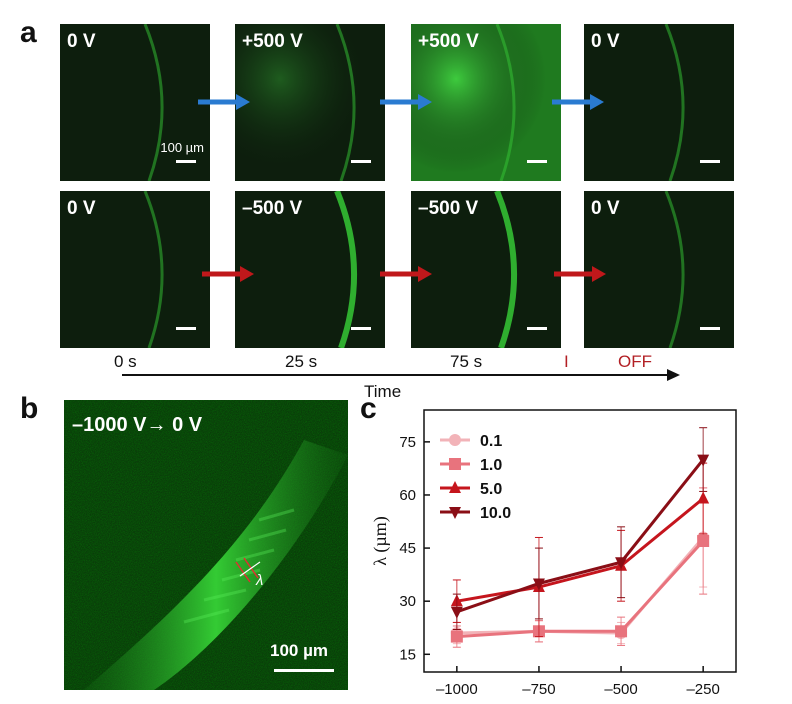 The width and height of the screenshot is (792, 704). Describe the element at coordinates (301, 361) in the screenshot. I see `time-label-25: 25 s` at that location.